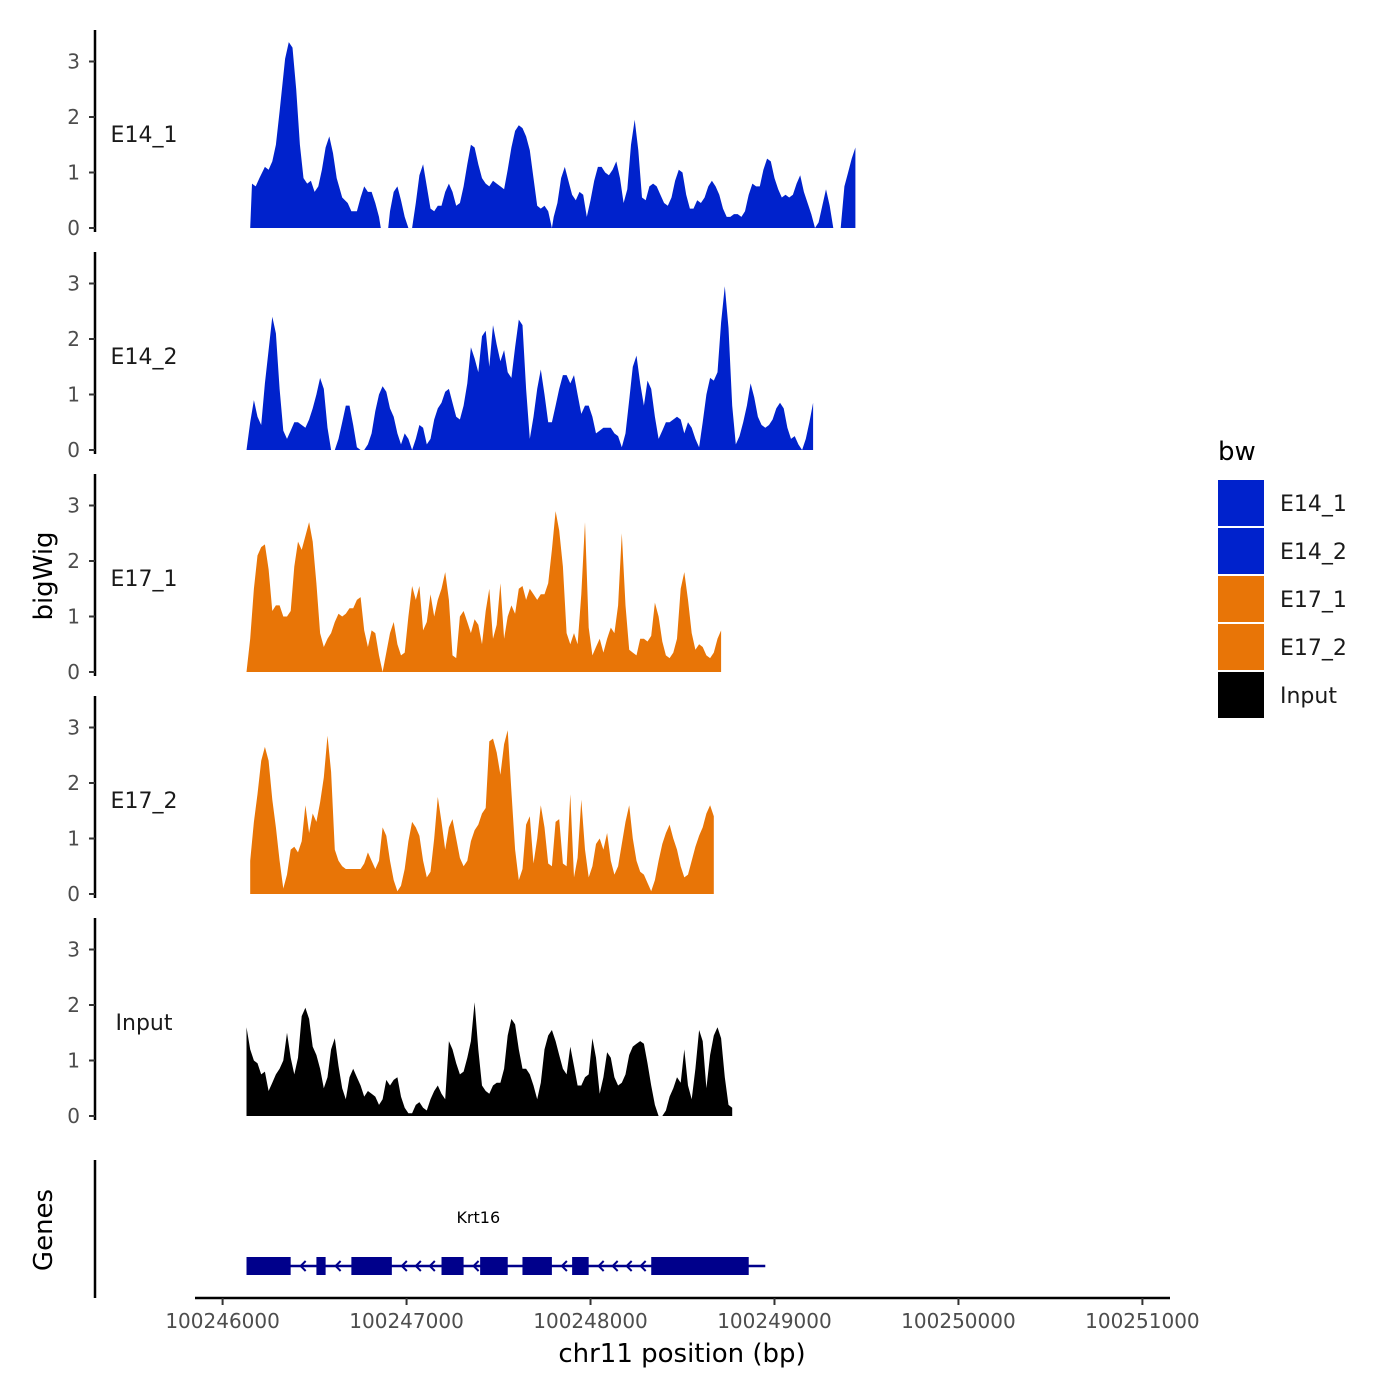 The width and height of the screenshot is (1400, 1400). Describe the element at coordinates (144, 357) in the screenshot. I see `track-label: E14_2` at that location.